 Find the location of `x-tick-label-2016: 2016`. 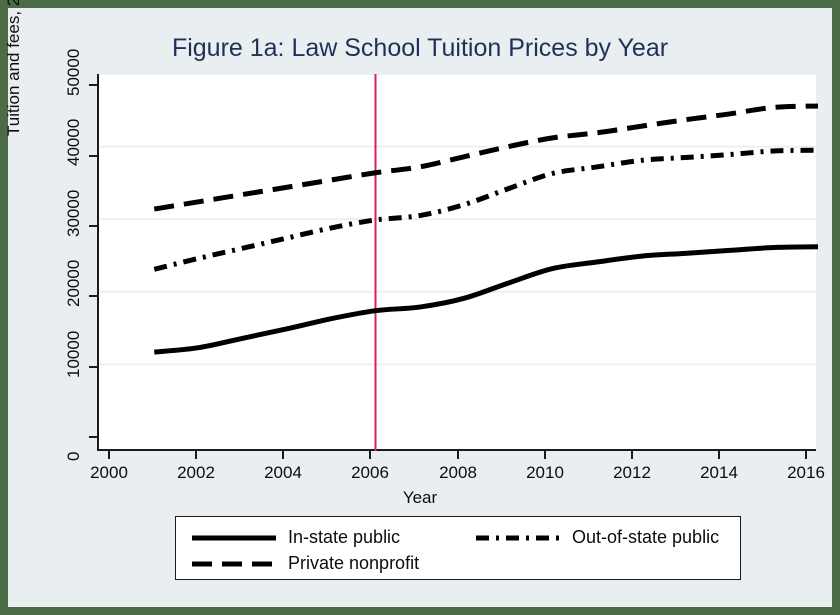

x-tick-label-2016: 2016 is located at coordinates (806, 472).